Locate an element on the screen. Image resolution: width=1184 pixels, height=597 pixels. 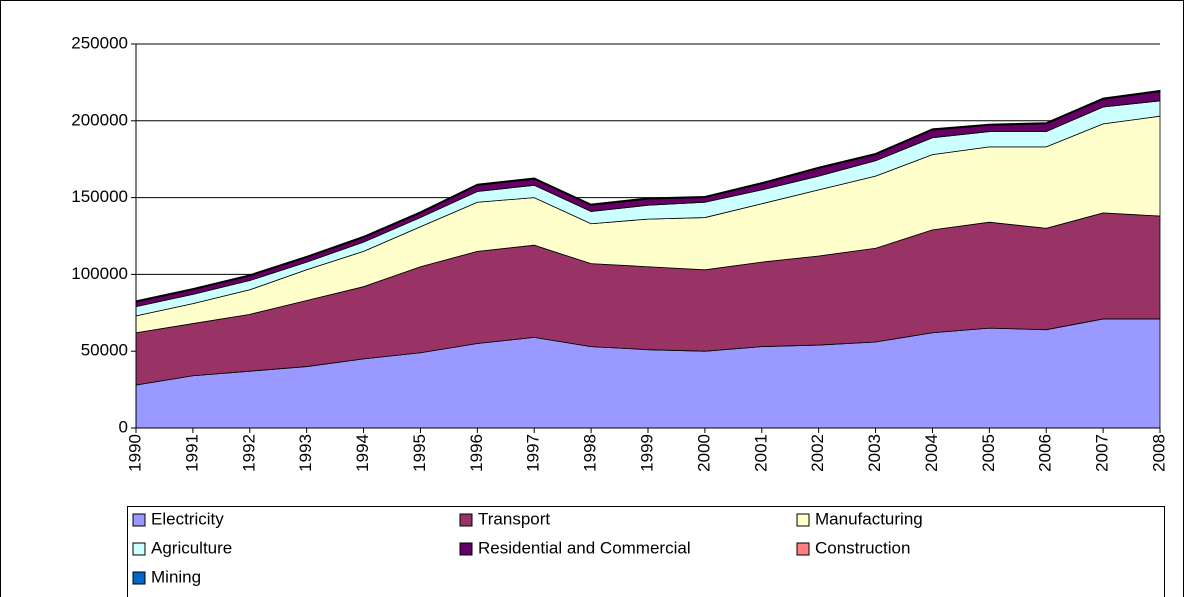
x-tick-label: 2006 is located at coordinates (1045, 453).